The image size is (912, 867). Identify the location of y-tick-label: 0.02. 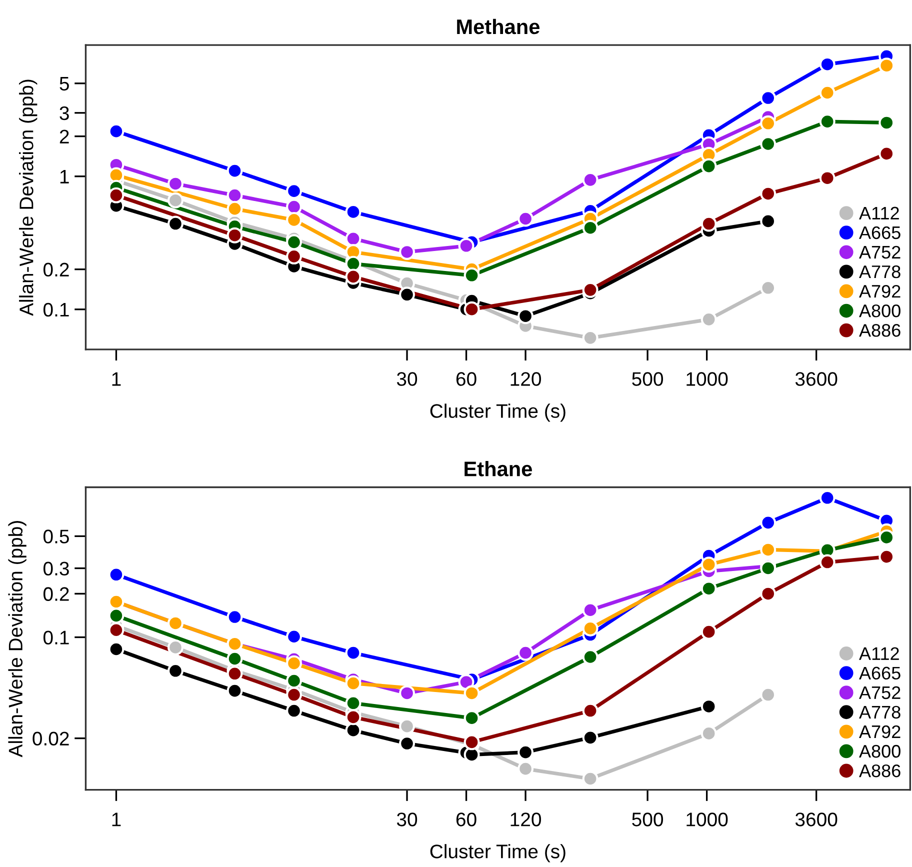
(50, 739).